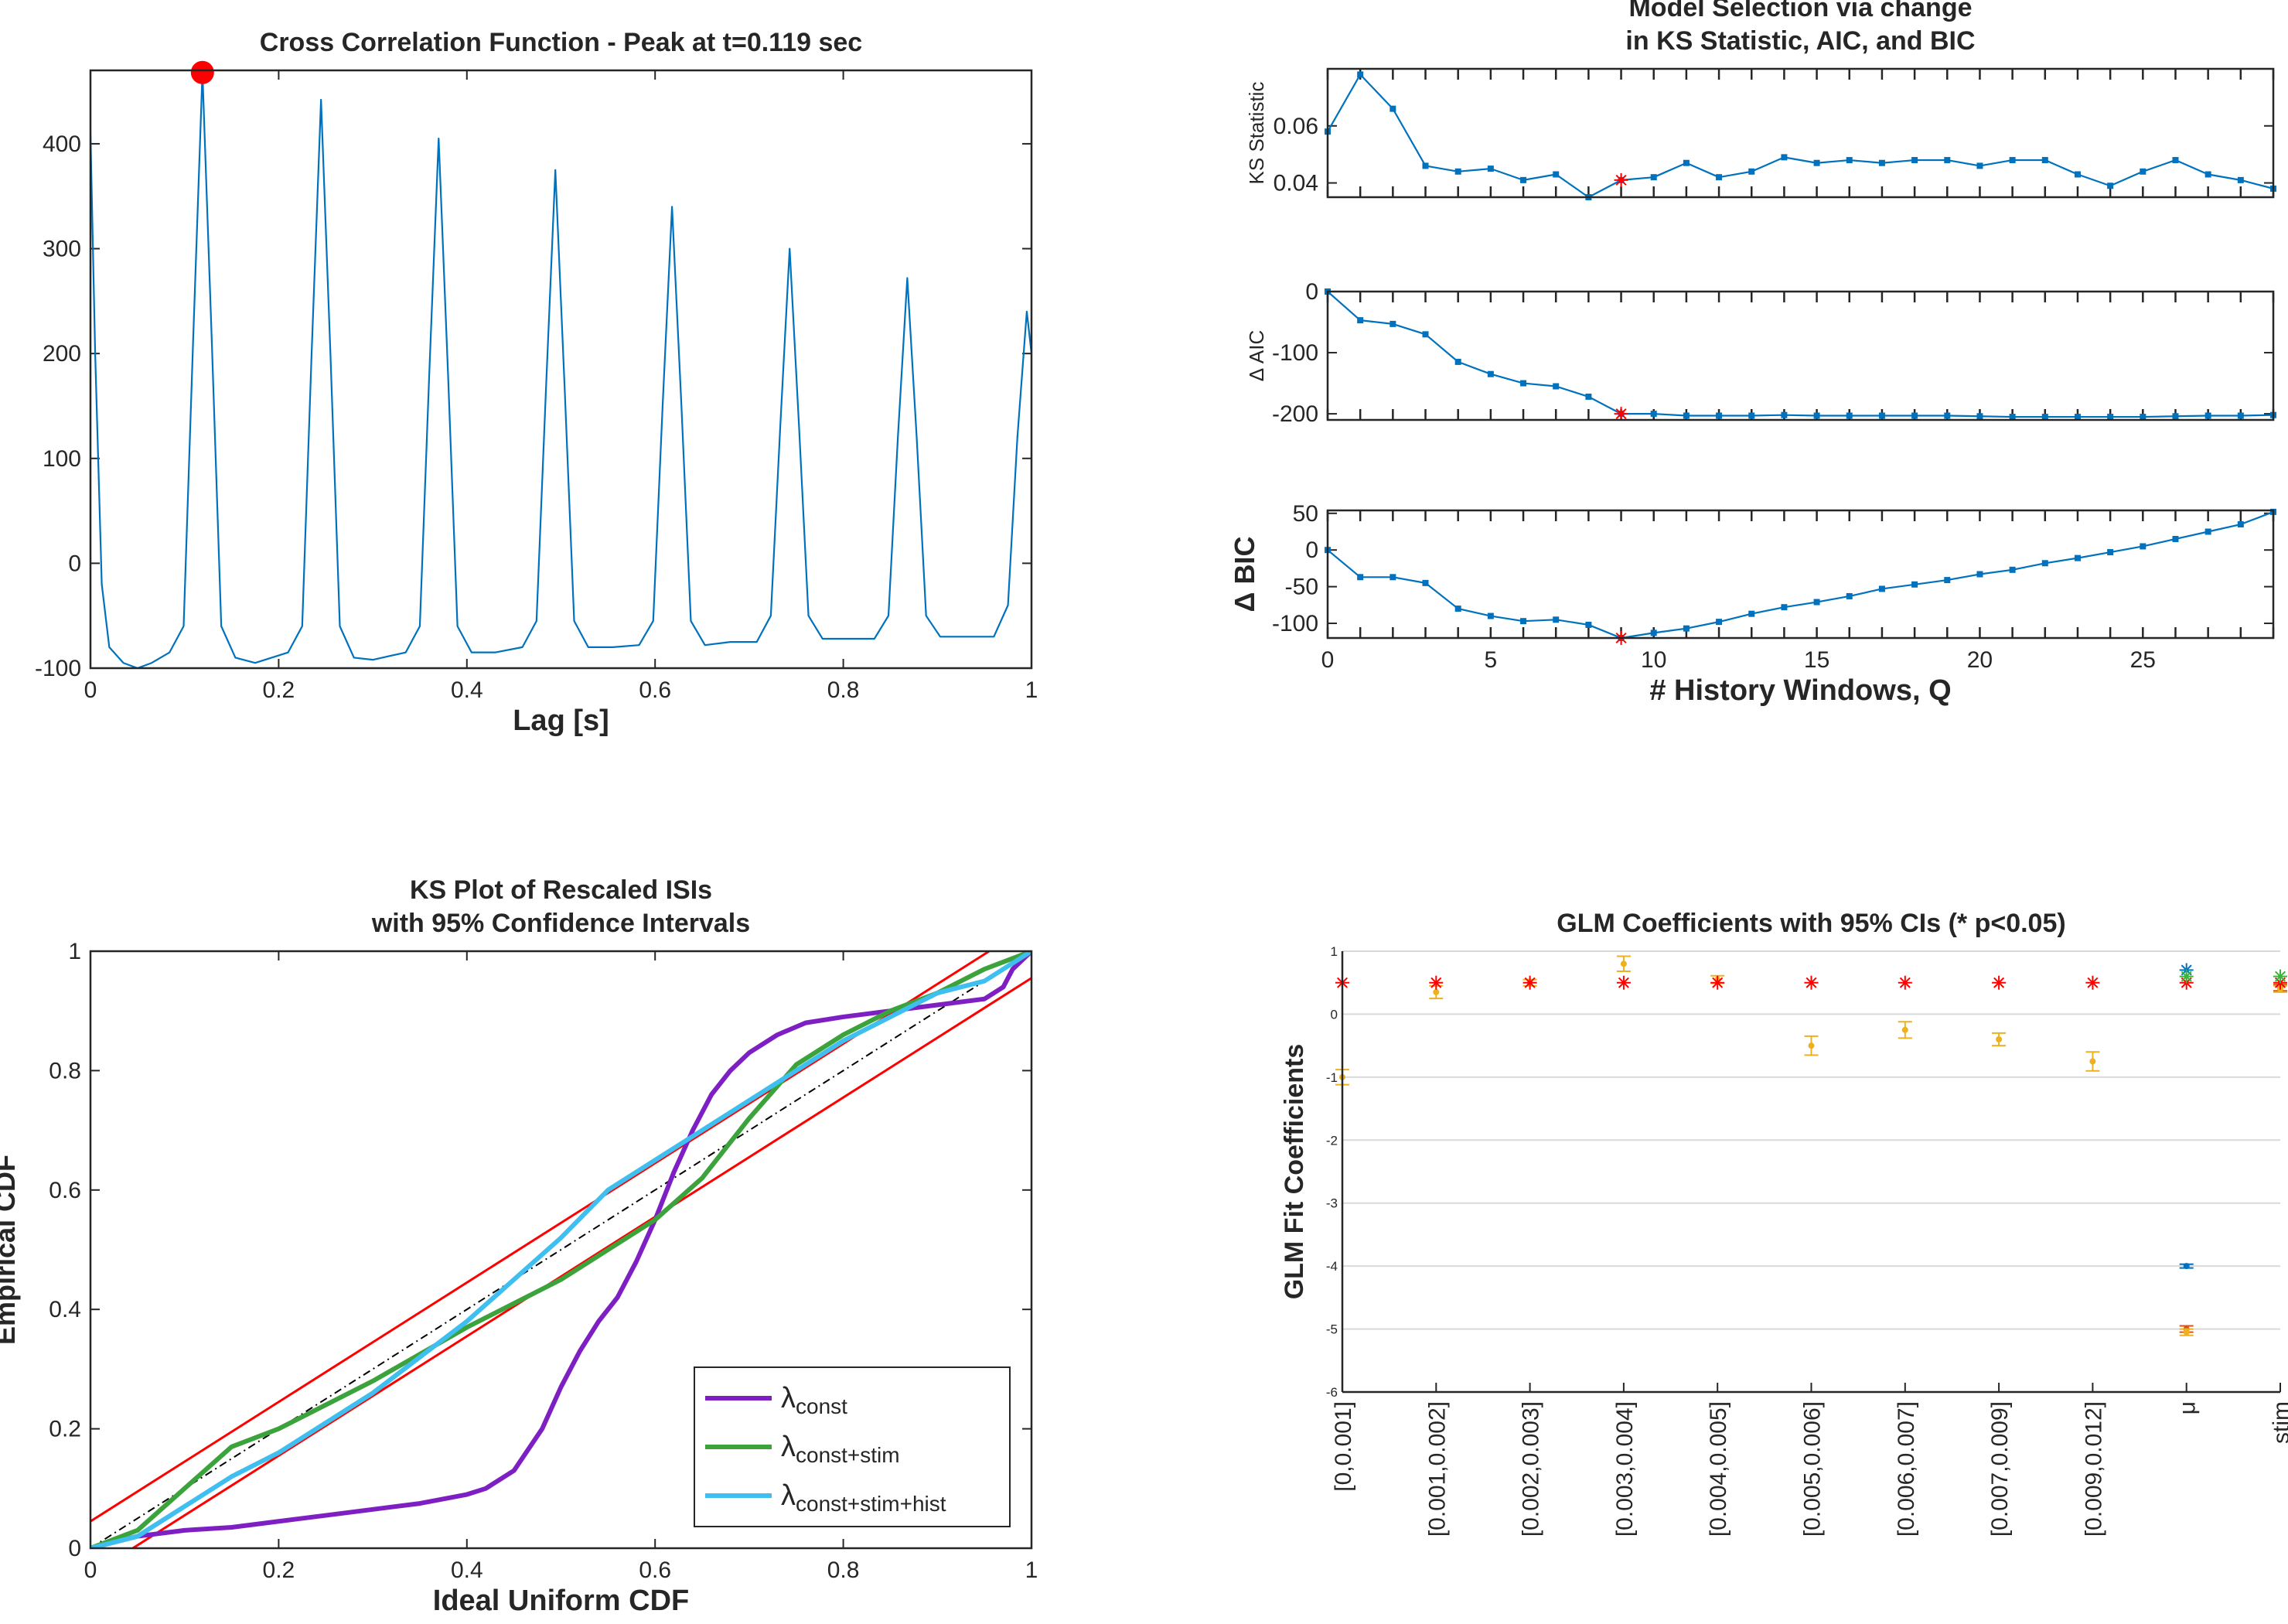 This screenshot has width=2288, height=1624. I want to click on x-tick-label: 20, so click(1980, 660).